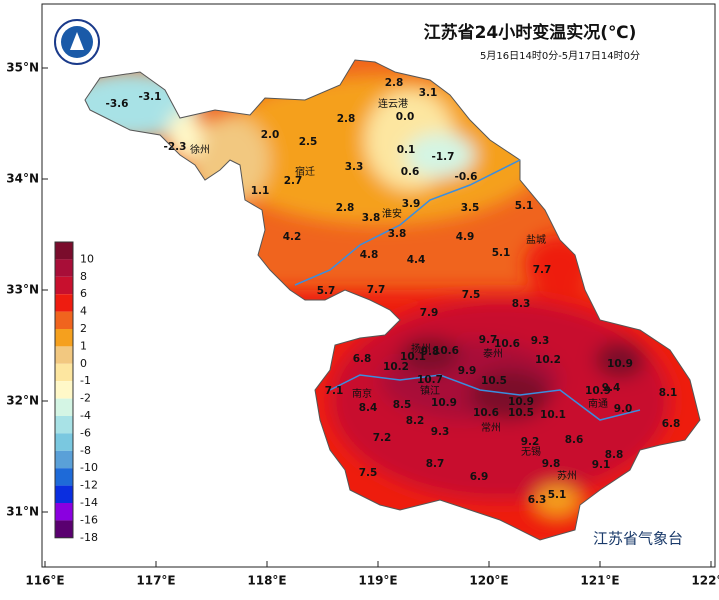 The image size is (719, 600). What do you see at coordinates (402, 405) in the screenshot?
I see `station-value: 8.5` at bounding box center [402, 405].